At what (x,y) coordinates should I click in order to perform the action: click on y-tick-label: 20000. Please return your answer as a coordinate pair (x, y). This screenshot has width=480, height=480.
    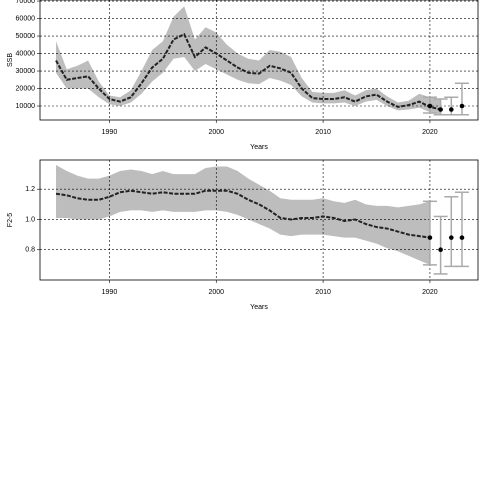
    Looking at the image, I should click on (26, 88).